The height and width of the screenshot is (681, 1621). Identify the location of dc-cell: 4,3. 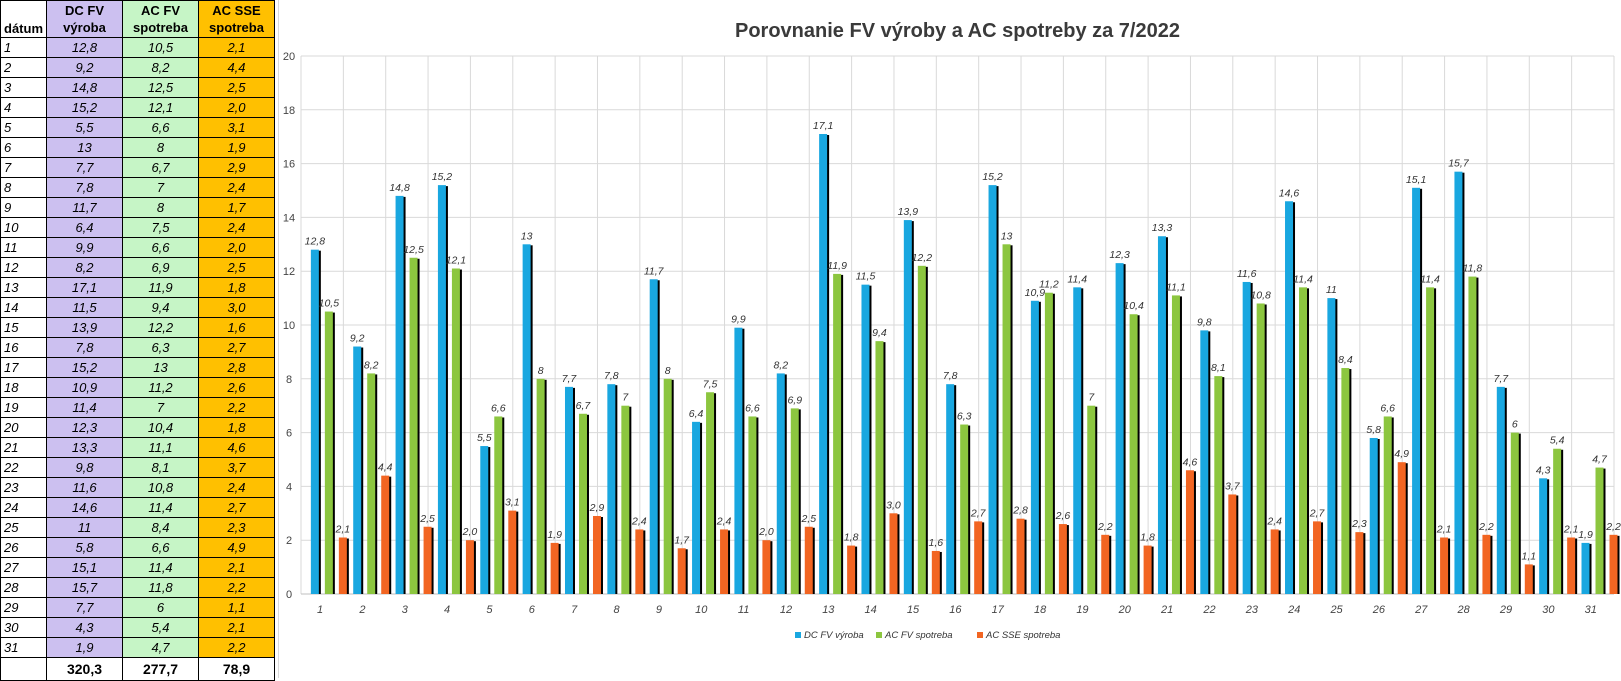
(84, 627).